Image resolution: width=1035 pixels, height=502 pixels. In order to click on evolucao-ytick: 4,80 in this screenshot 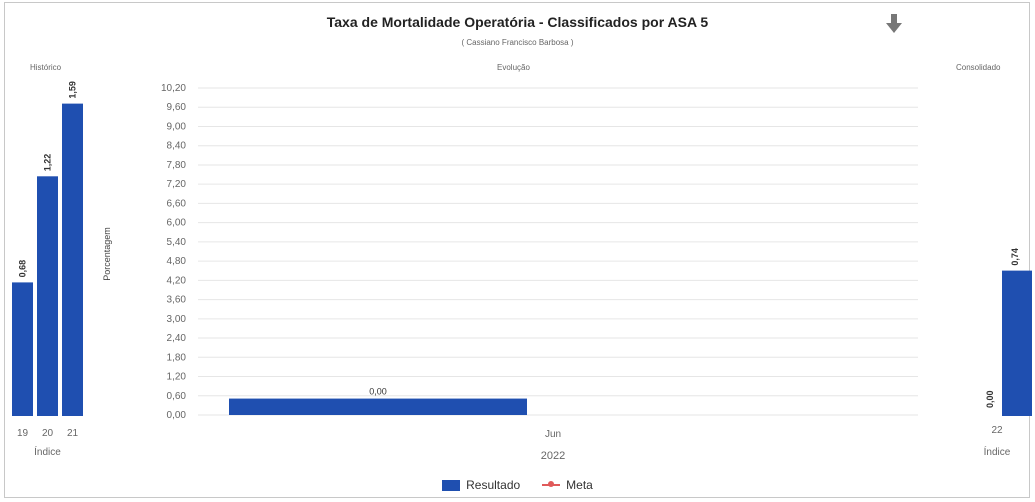, I will do `click(177, 261)`.